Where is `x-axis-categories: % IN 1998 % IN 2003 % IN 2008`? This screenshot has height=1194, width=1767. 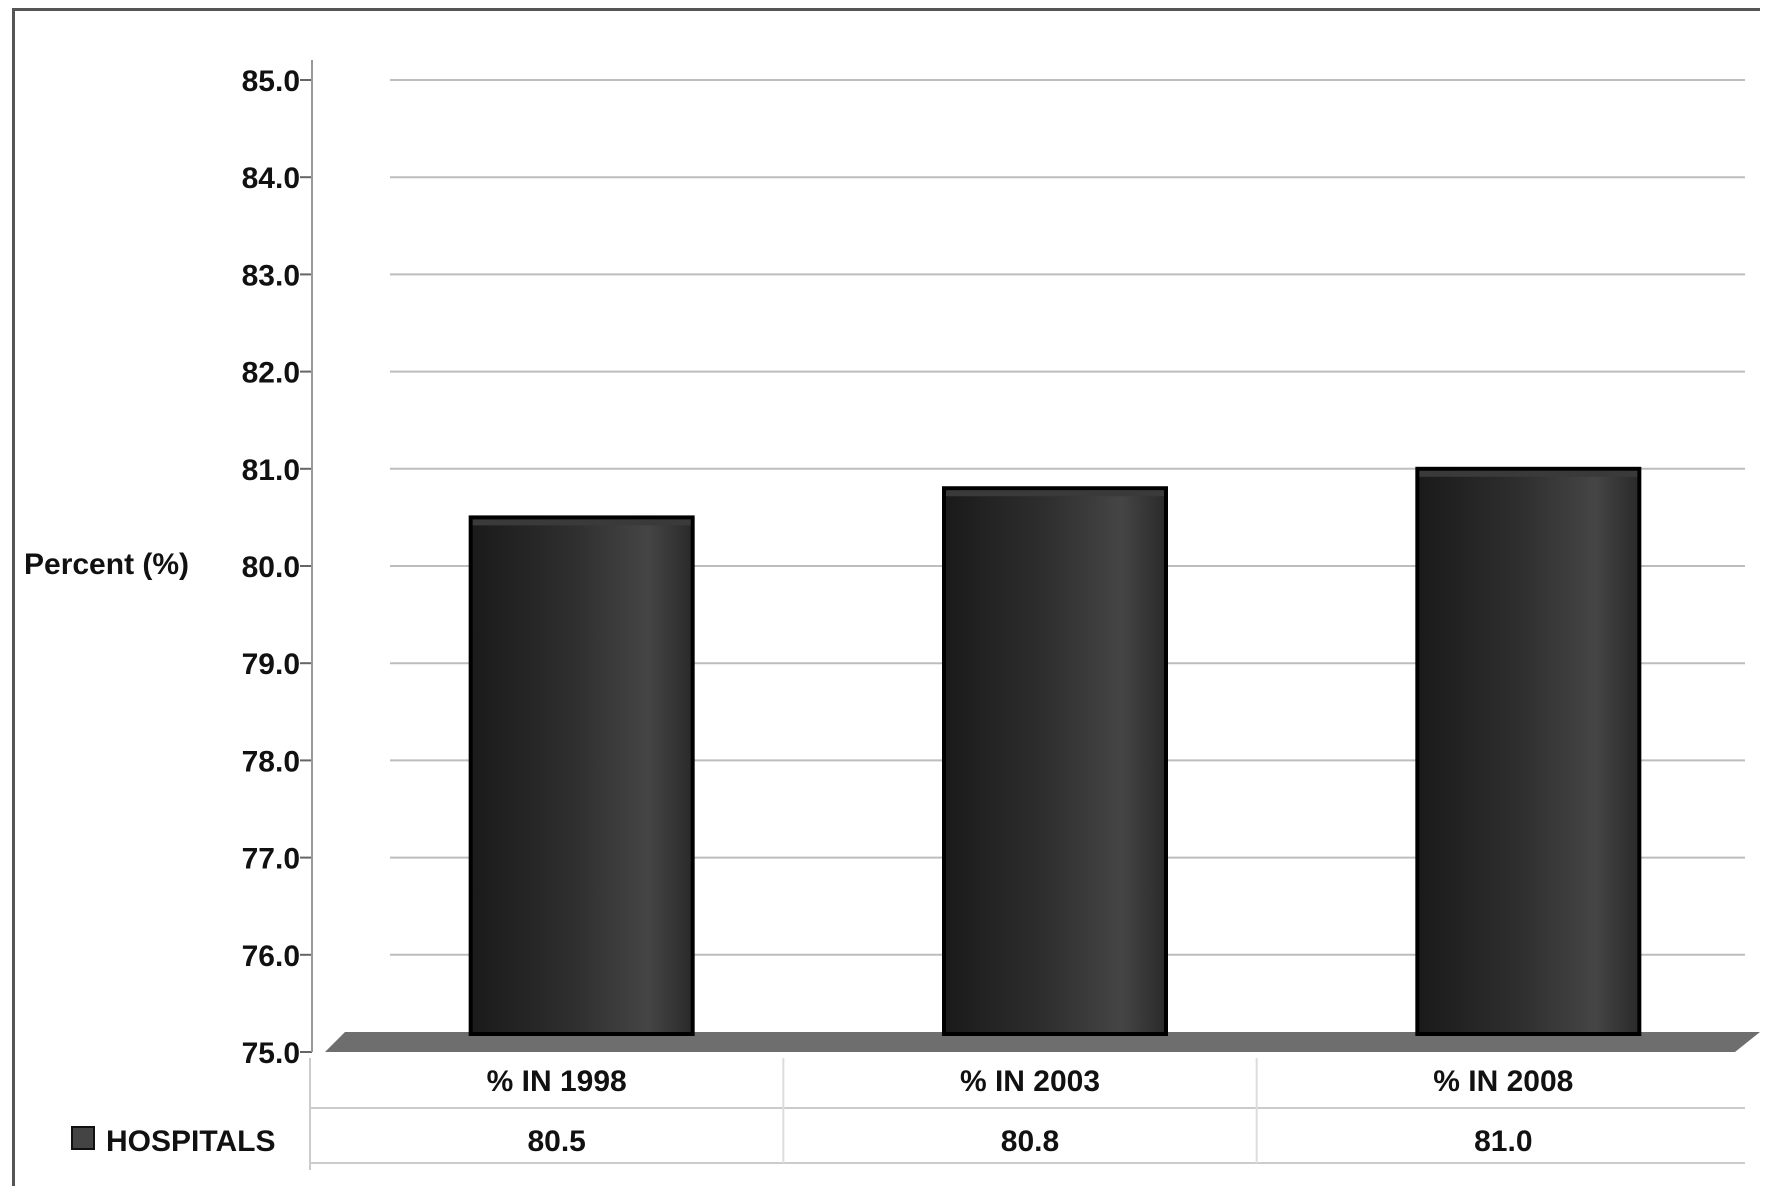 x-axis-categories: % IN 1998 % IN 2003 % IN 2008 is located at coordinates (1030, 1081).